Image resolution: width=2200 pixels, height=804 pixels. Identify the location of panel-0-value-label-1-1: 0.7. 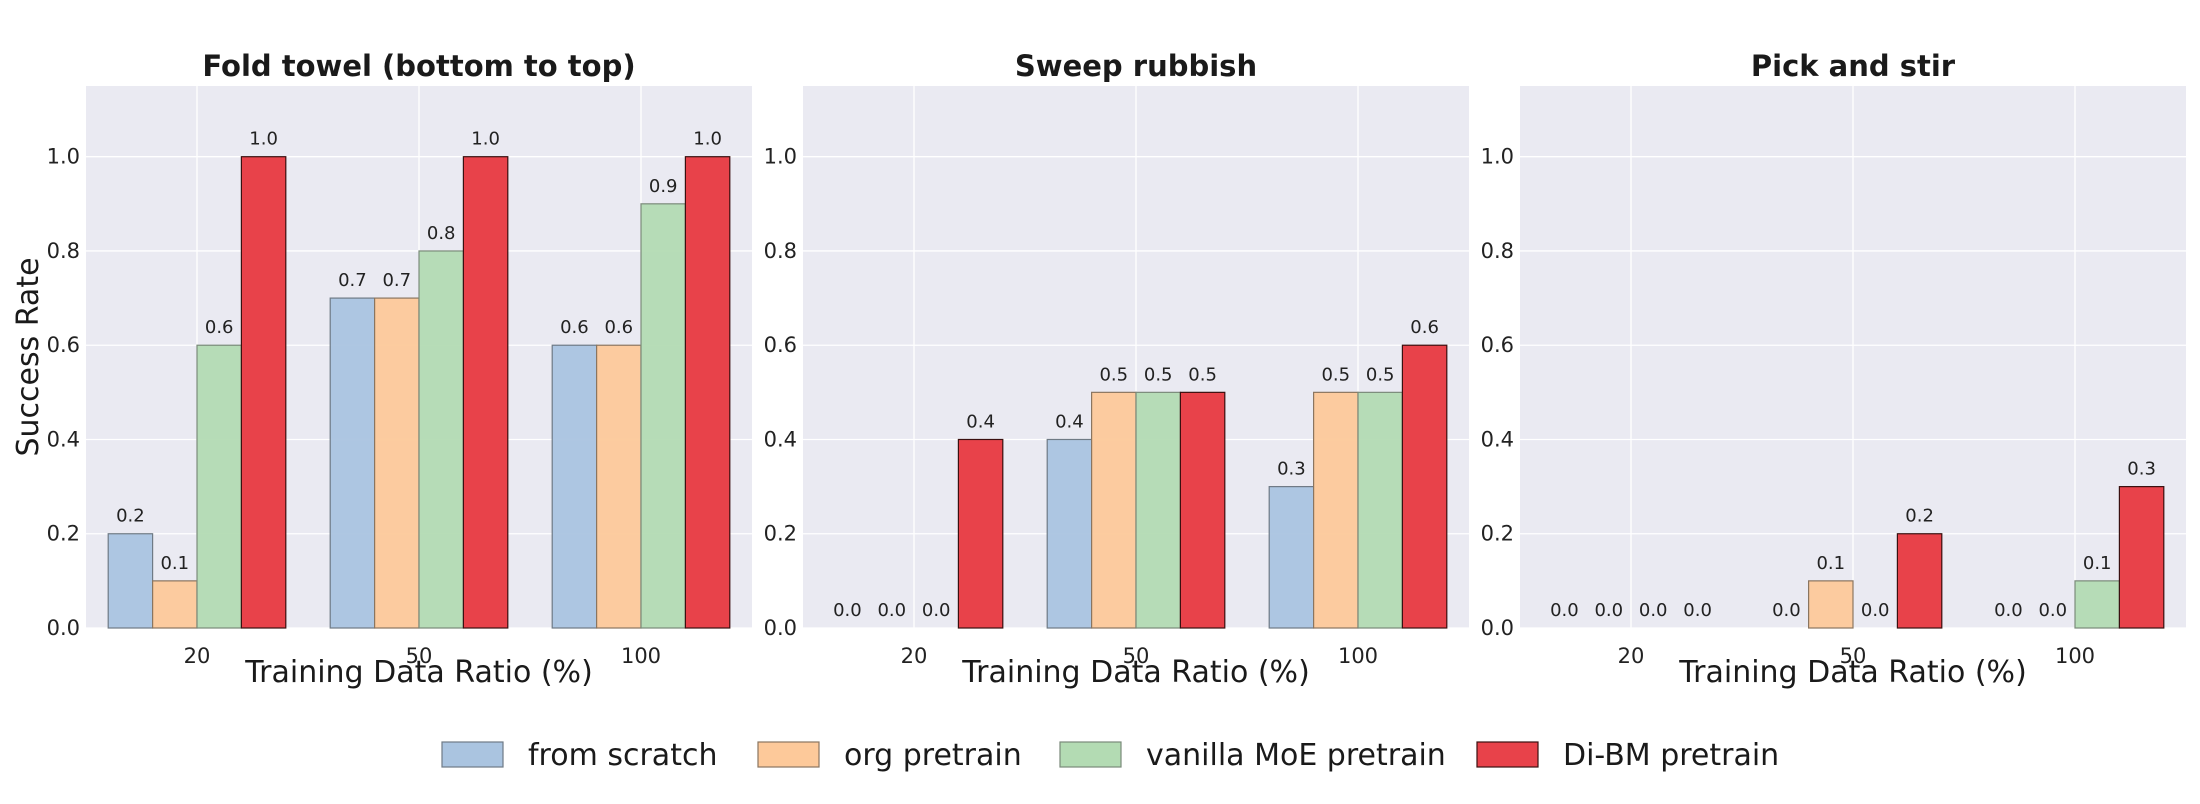
(396, 280).